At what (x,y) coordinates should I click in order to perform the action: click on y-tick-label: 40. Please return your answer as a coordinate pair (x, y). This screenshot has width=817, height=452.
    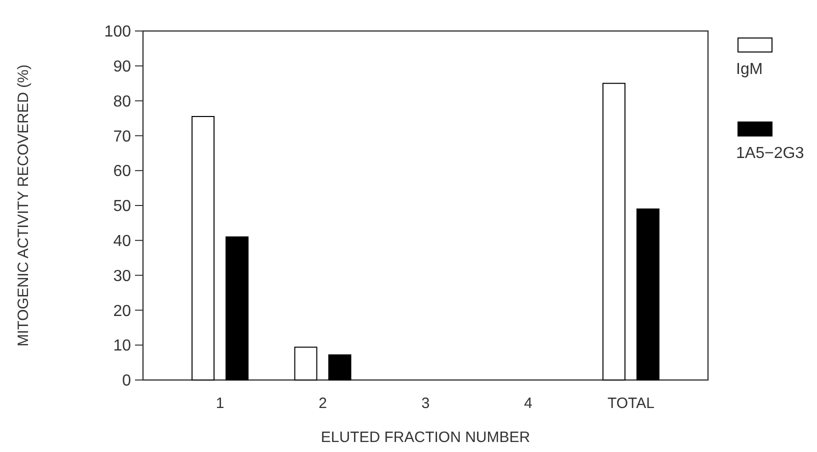
    Looking at the image, I should click on (122, 241).